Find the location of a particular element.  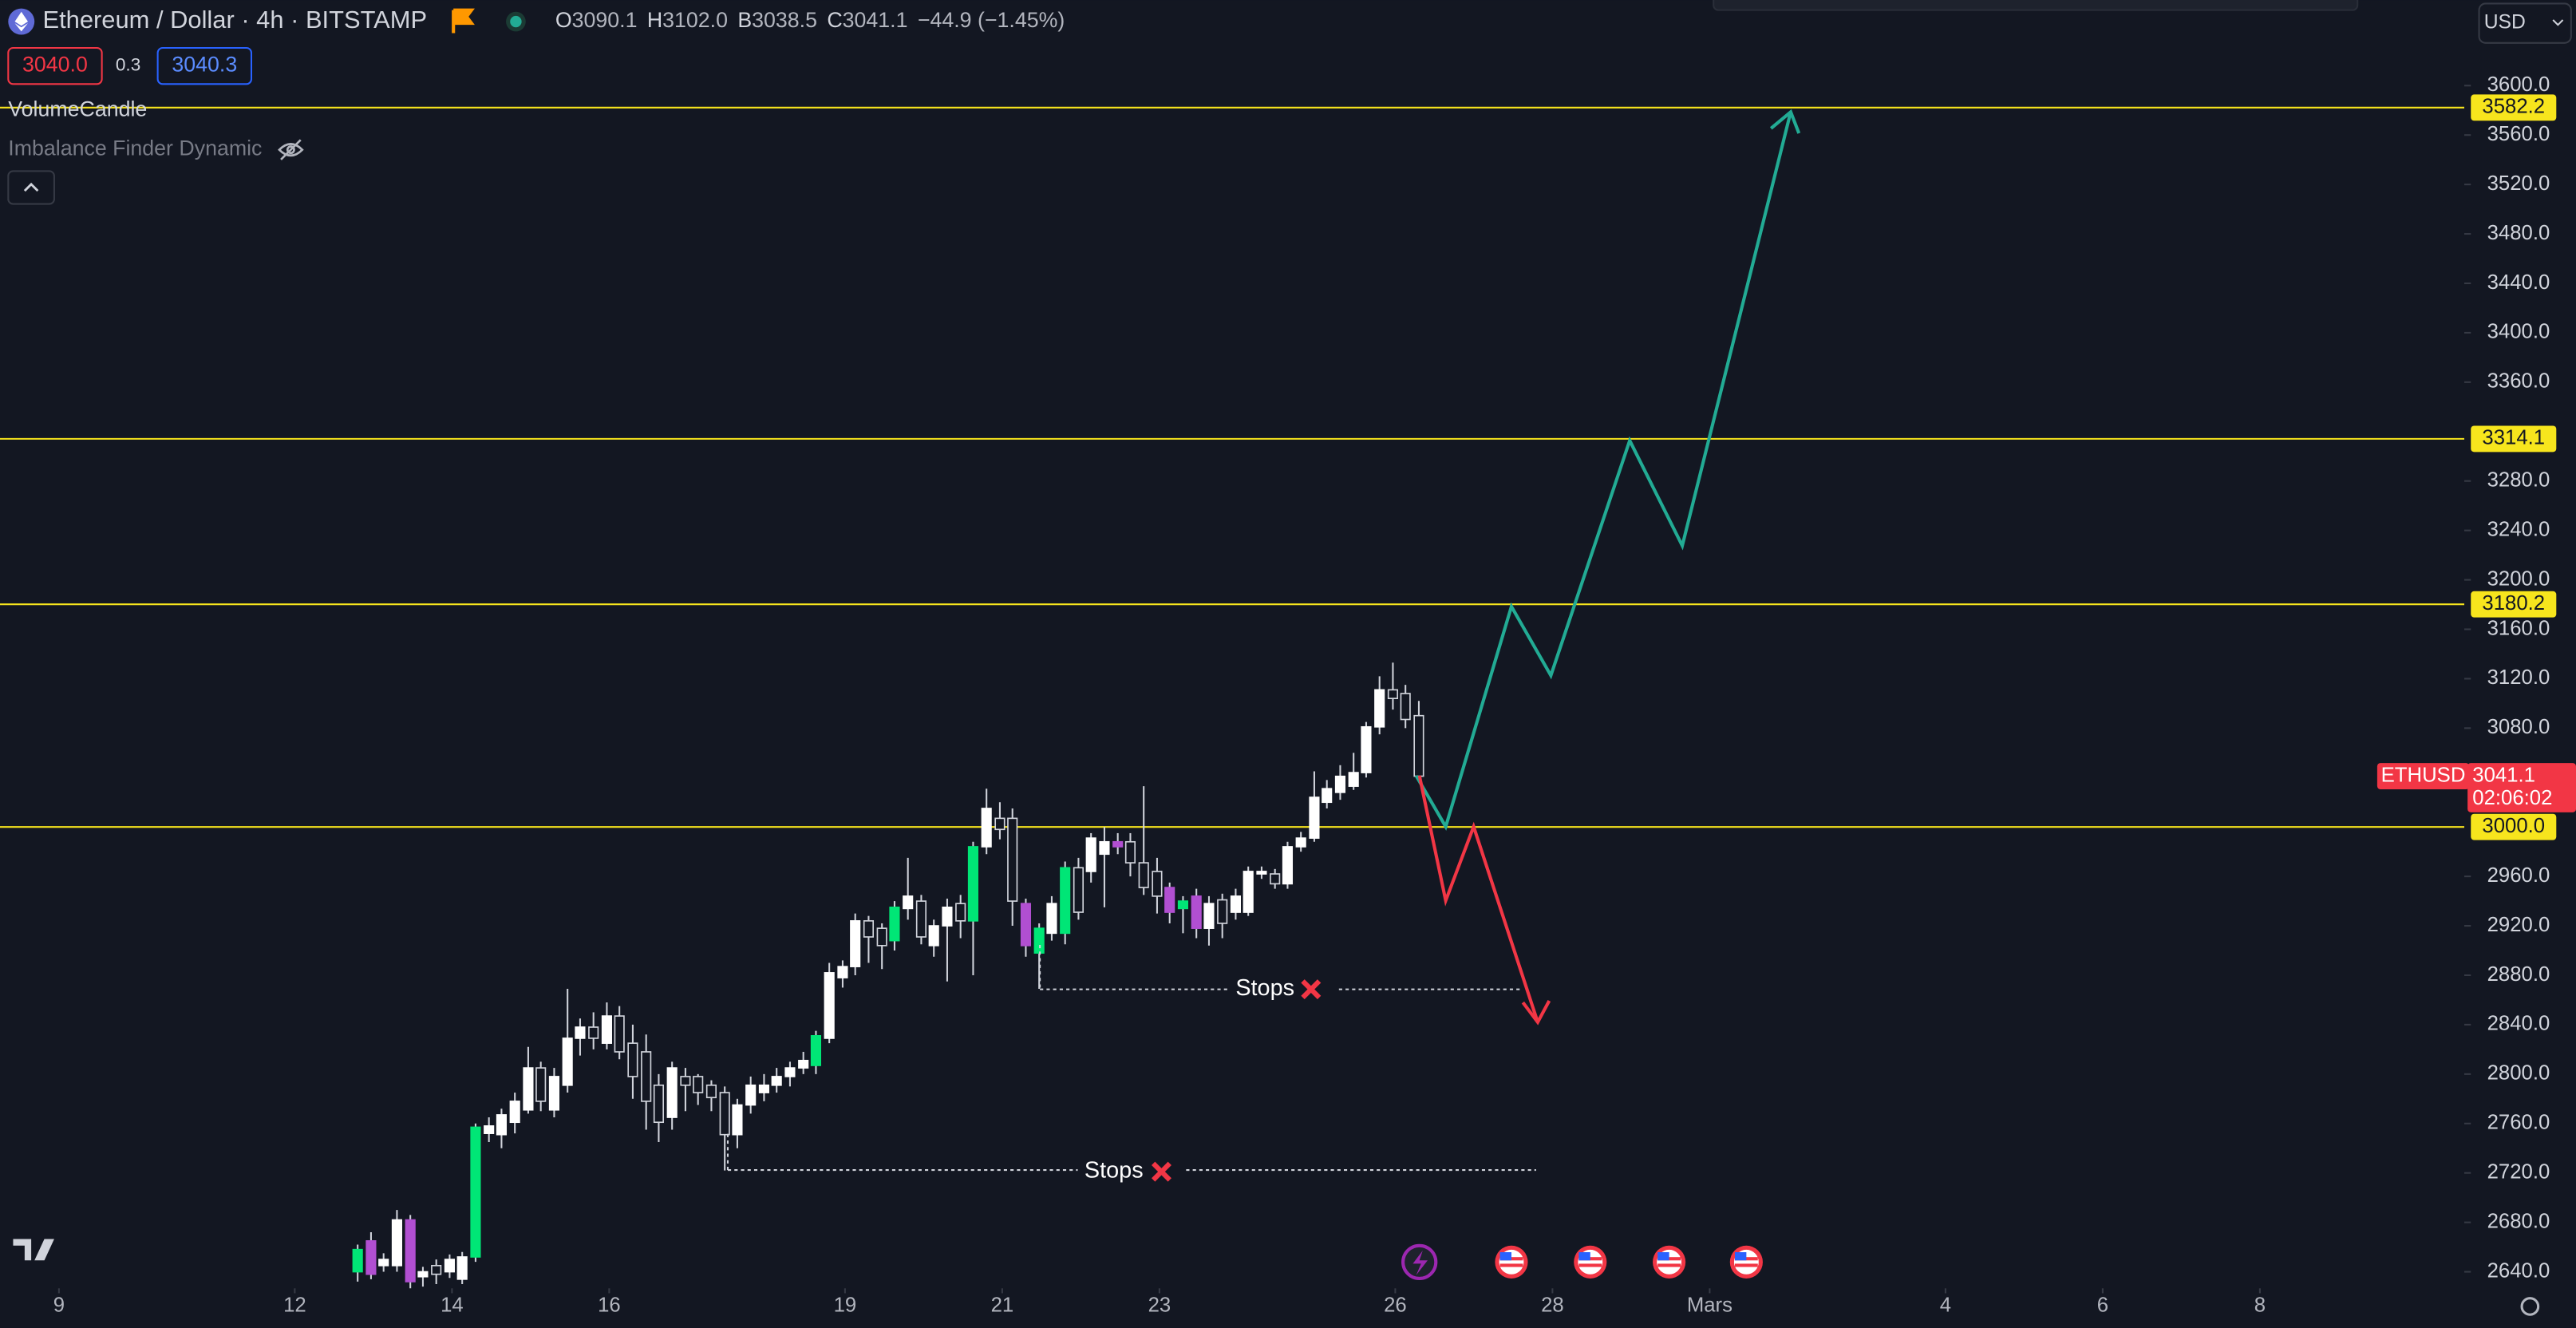

projection-down is located at coordinates (1484, 900).